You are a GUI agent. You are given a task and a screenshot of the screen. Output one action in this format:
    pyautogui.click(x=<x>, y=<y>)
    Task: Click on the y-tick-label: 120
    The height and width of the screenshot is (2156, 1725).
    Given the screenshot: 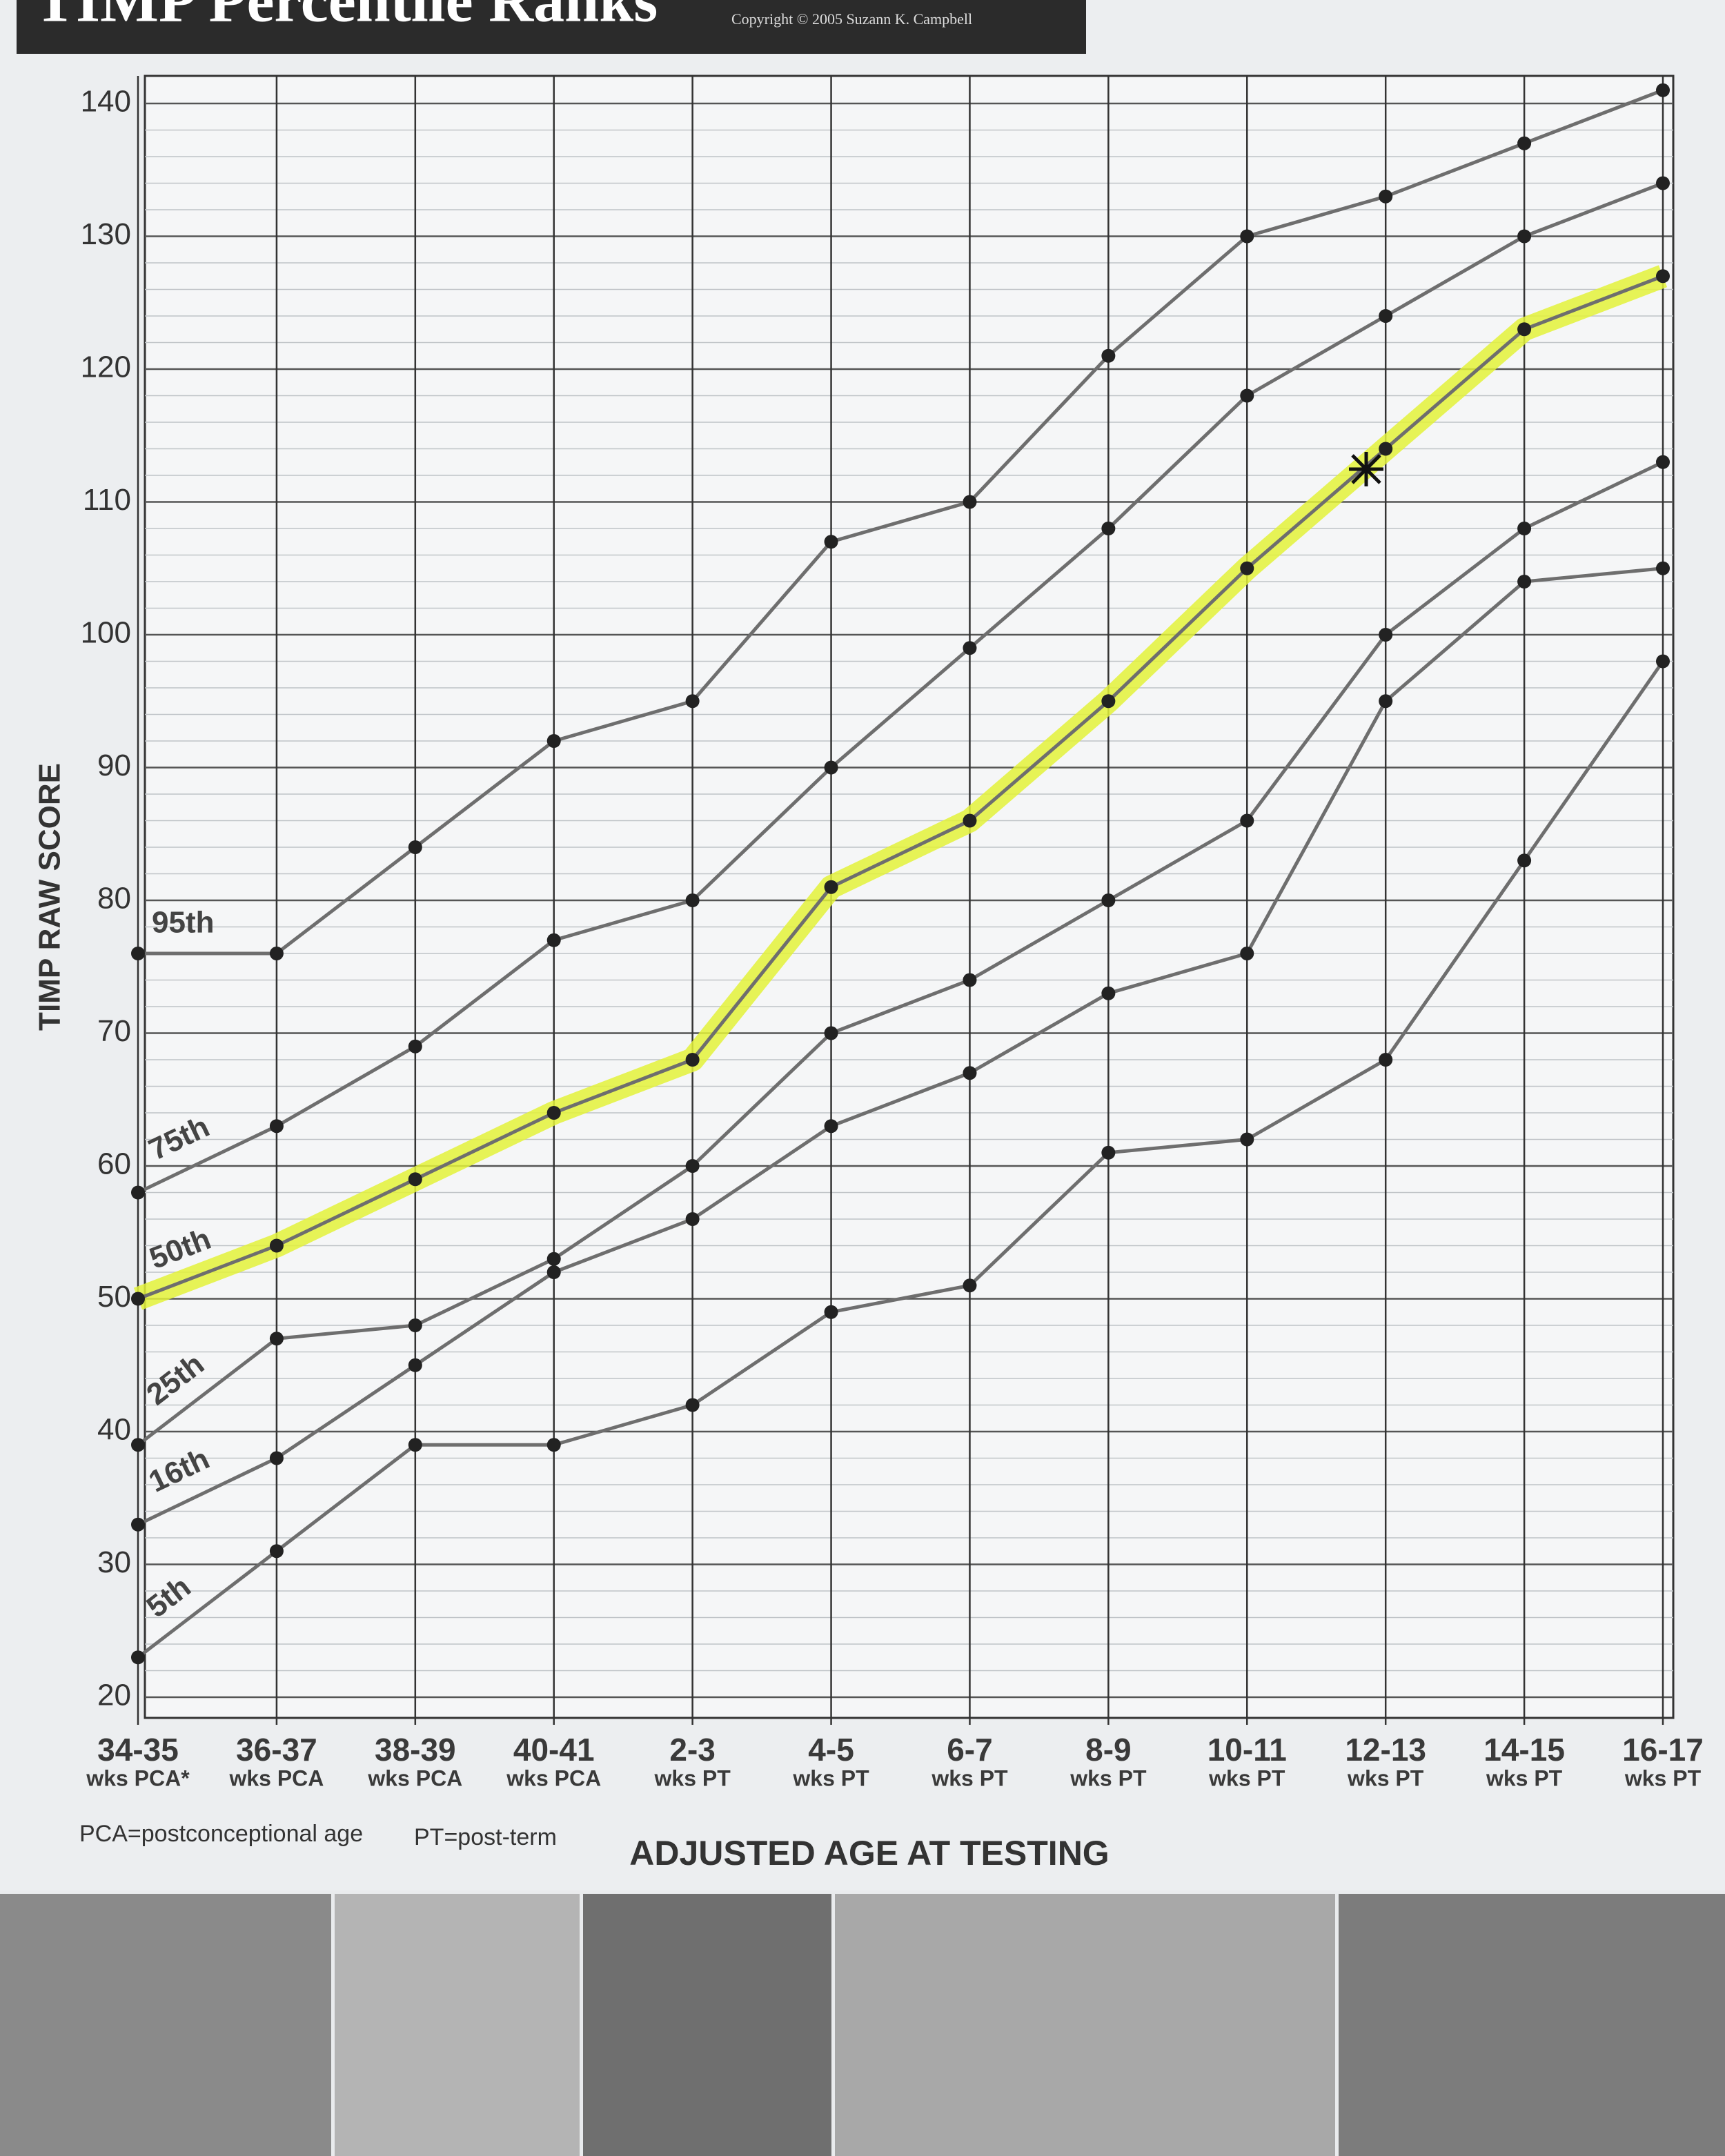 What is the action you would take?
    pyautogui.click(x=106, y=367)
    